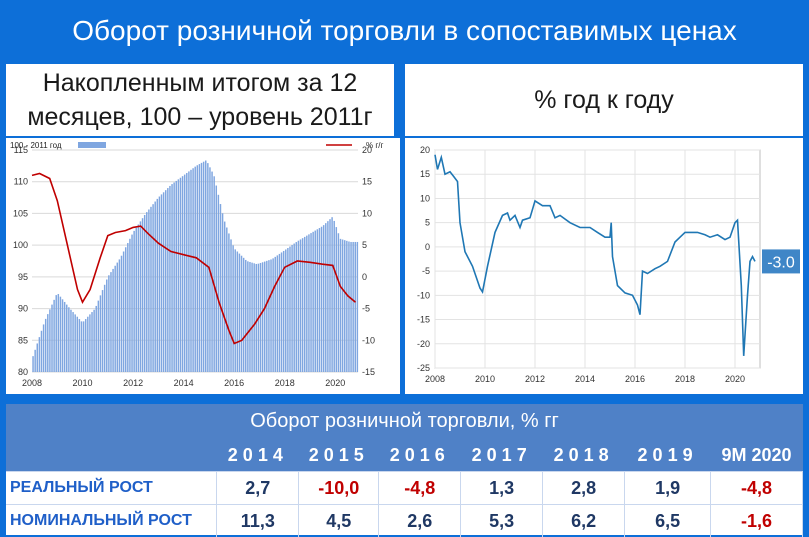  What do you see at coordinates (368, 340) in the screenshot?
I see `right-axis-tick-label: -10` at bounding box center [368, 340].